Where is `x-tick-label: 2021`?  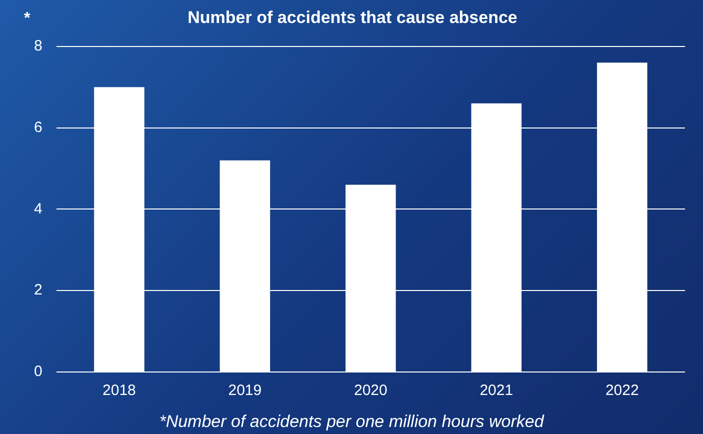 x-tick-label: 2021 is located at coordinates (497, 391).